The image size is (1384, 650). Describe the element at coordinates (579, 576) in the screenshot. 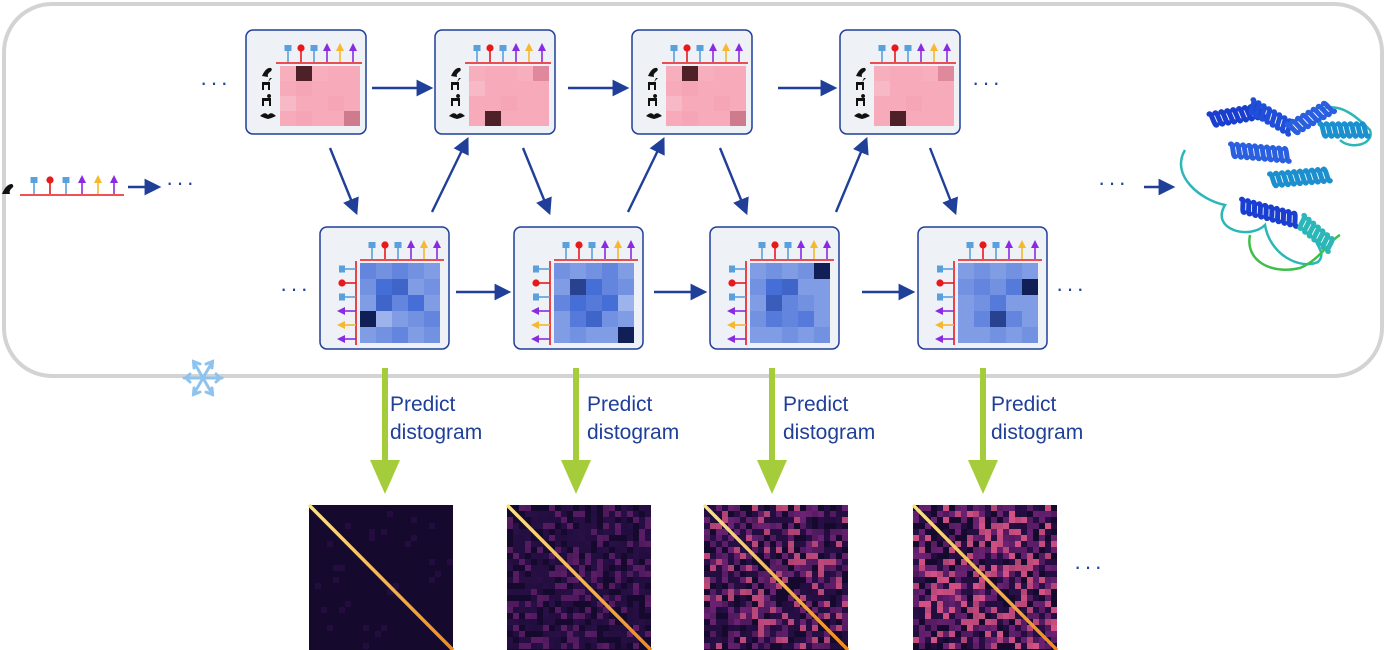

I see `distogram` at that location.